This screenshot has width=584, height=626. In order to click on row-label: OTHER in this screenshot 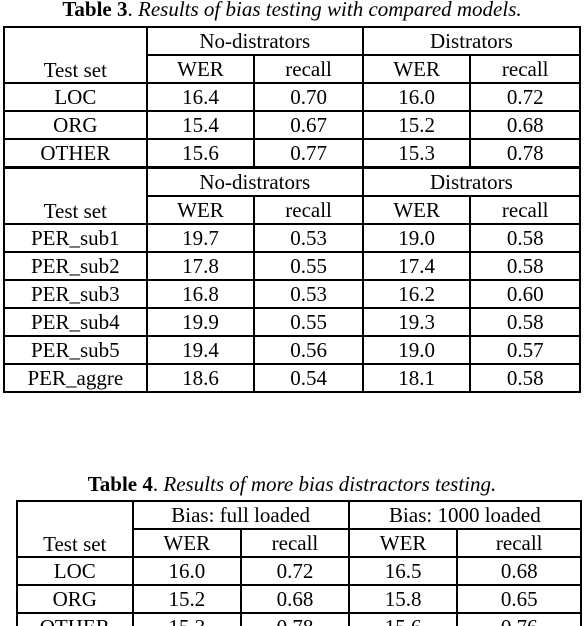, I will do `click(75, 153)`.